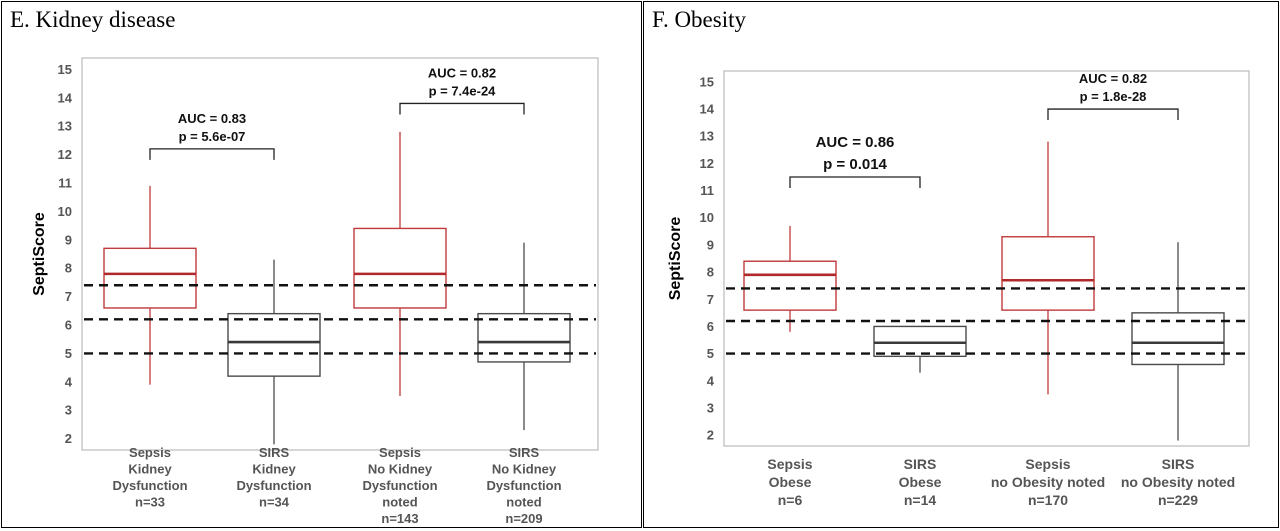 The height and width of the screenshot is (531, 1280). Describe the element at coordinates (1178, 500) in the screenshot. I see `x-category-line: n=229` at that location.